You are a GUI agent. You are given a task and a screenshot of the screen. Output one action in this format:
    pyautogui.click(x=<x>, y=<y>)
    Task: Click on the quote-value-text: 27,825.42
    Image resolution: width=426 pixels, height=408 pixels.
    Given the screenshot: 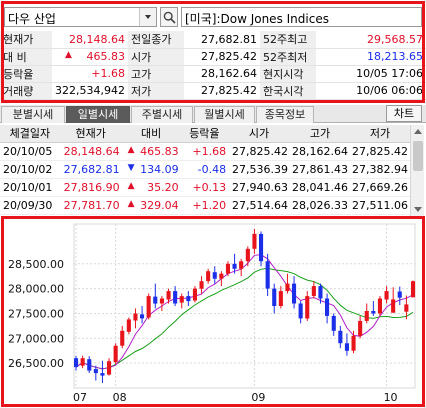 What is the action you would take?
    pyautogui.click(x=229, y=90)
    